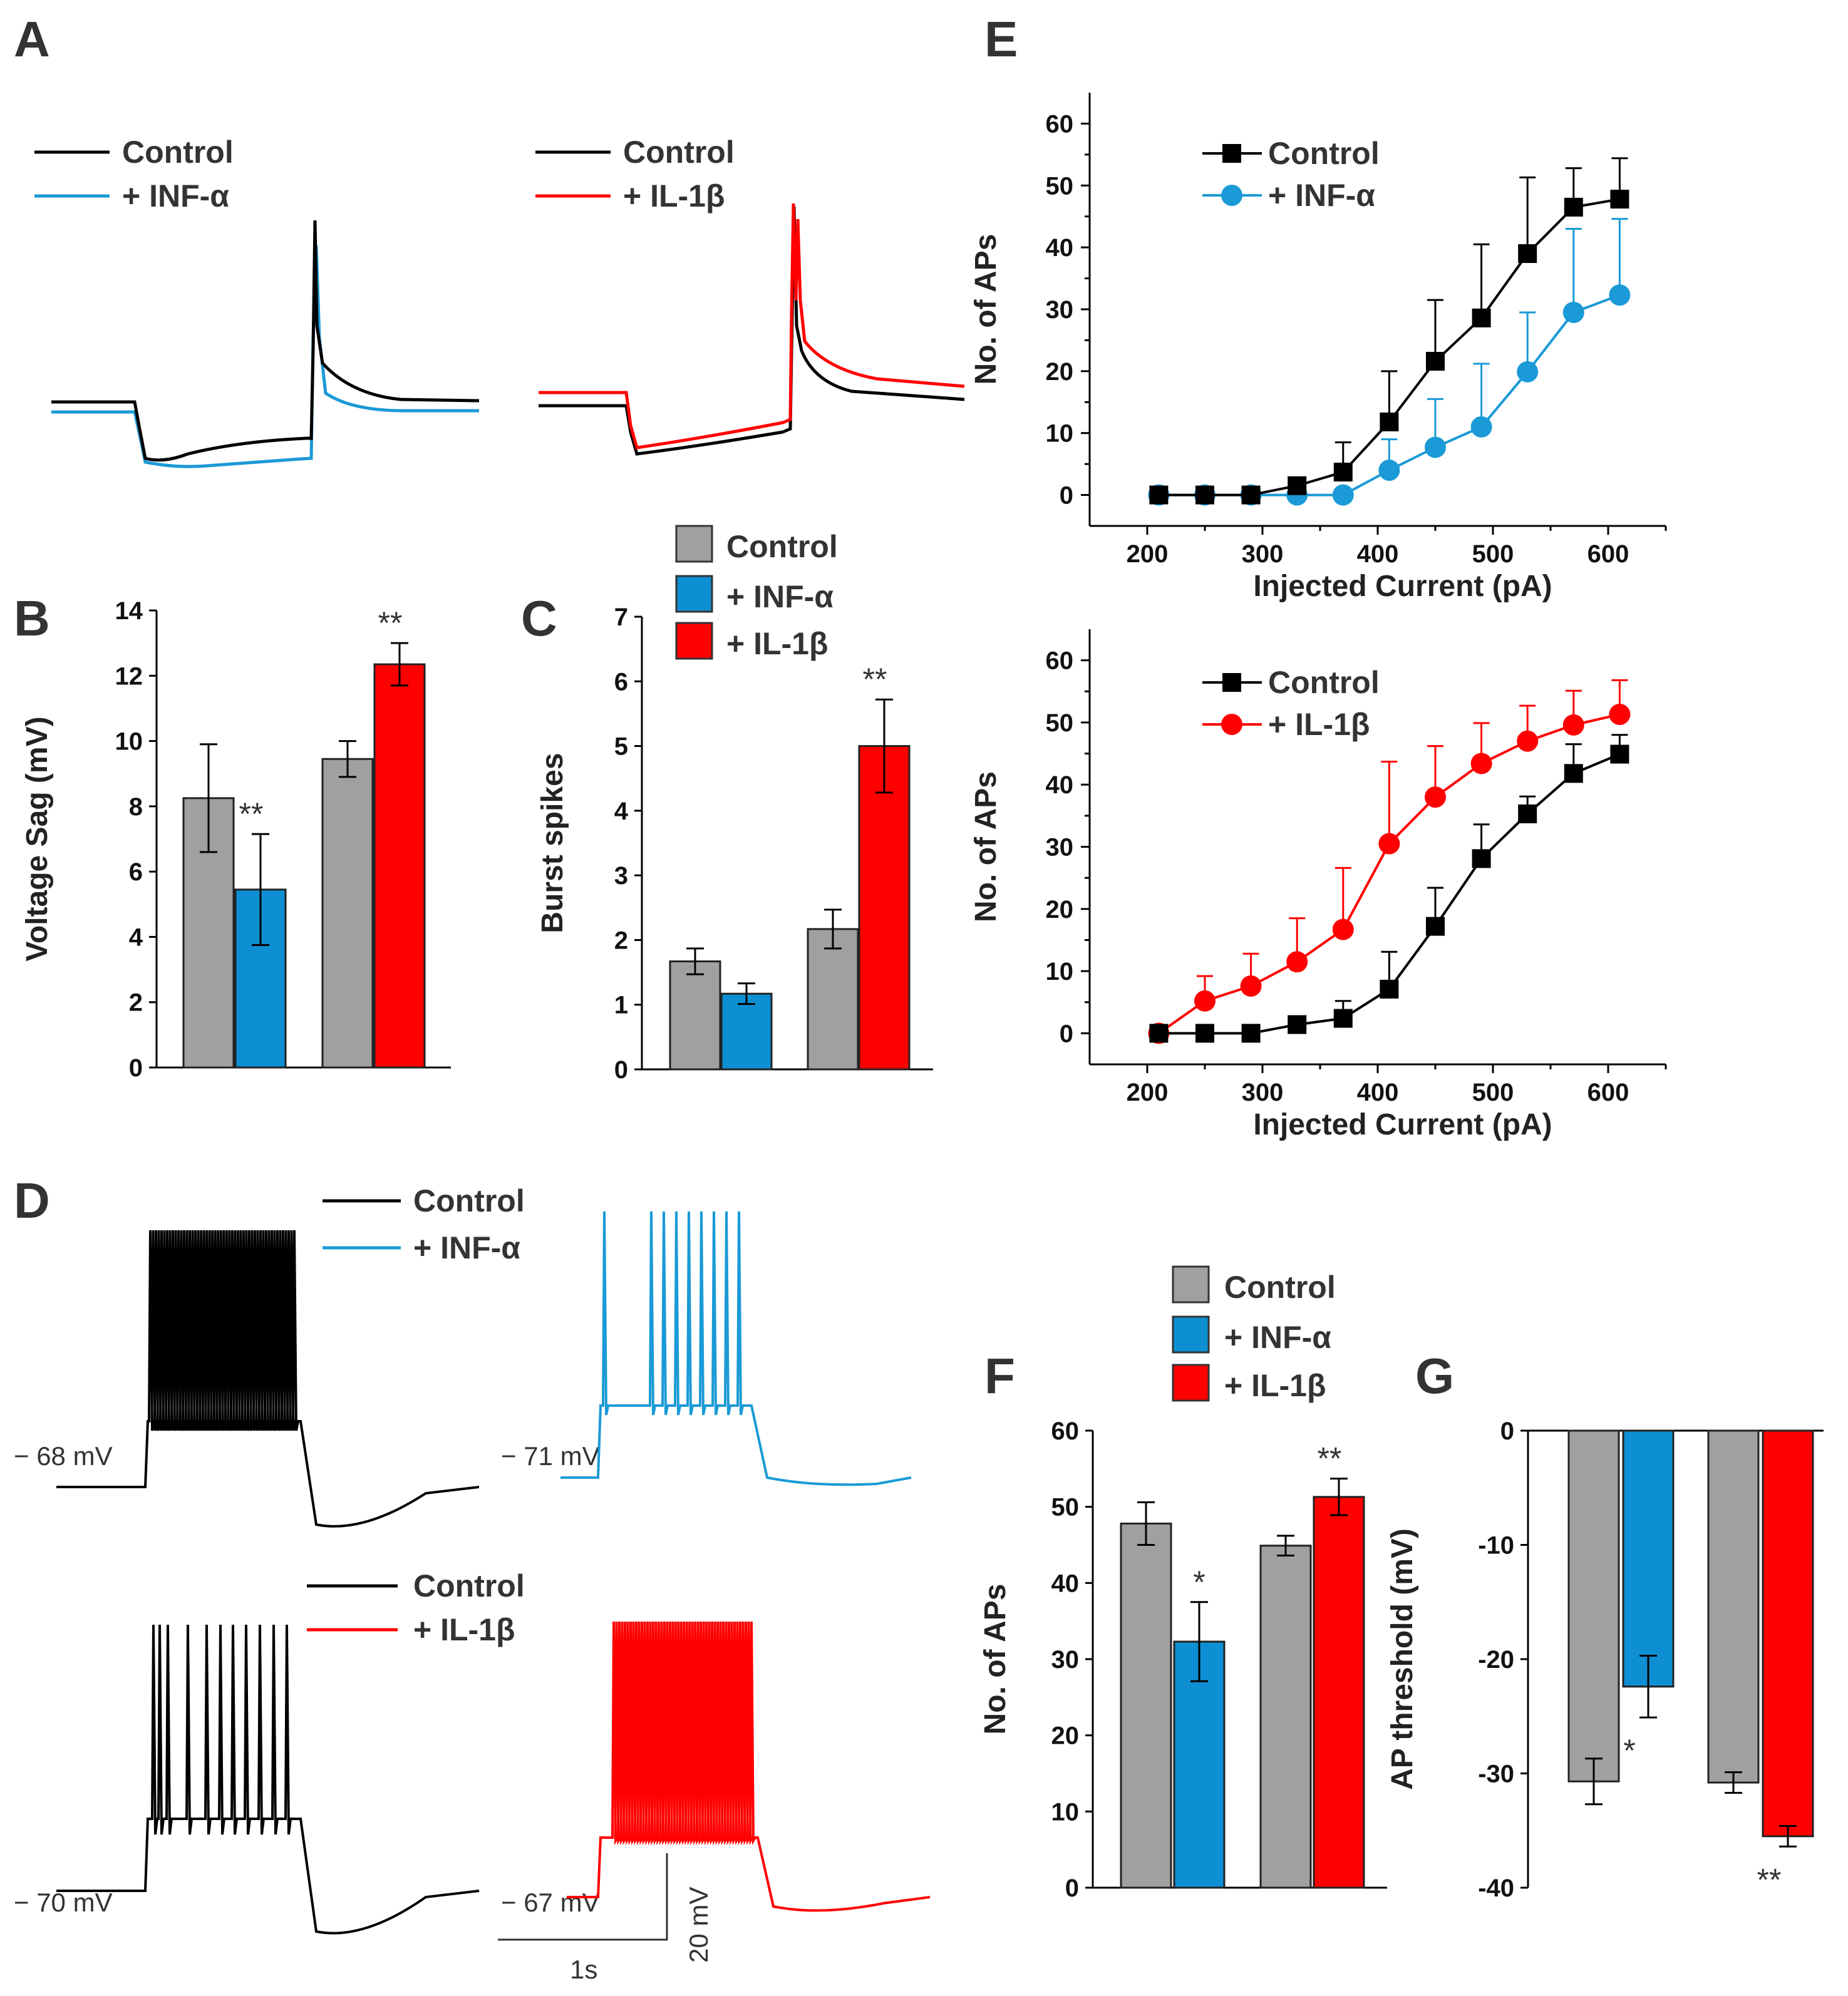 This screenshot has height=1996, width=1848. I want to click on y-tick-label: 4, so click(136, 937).